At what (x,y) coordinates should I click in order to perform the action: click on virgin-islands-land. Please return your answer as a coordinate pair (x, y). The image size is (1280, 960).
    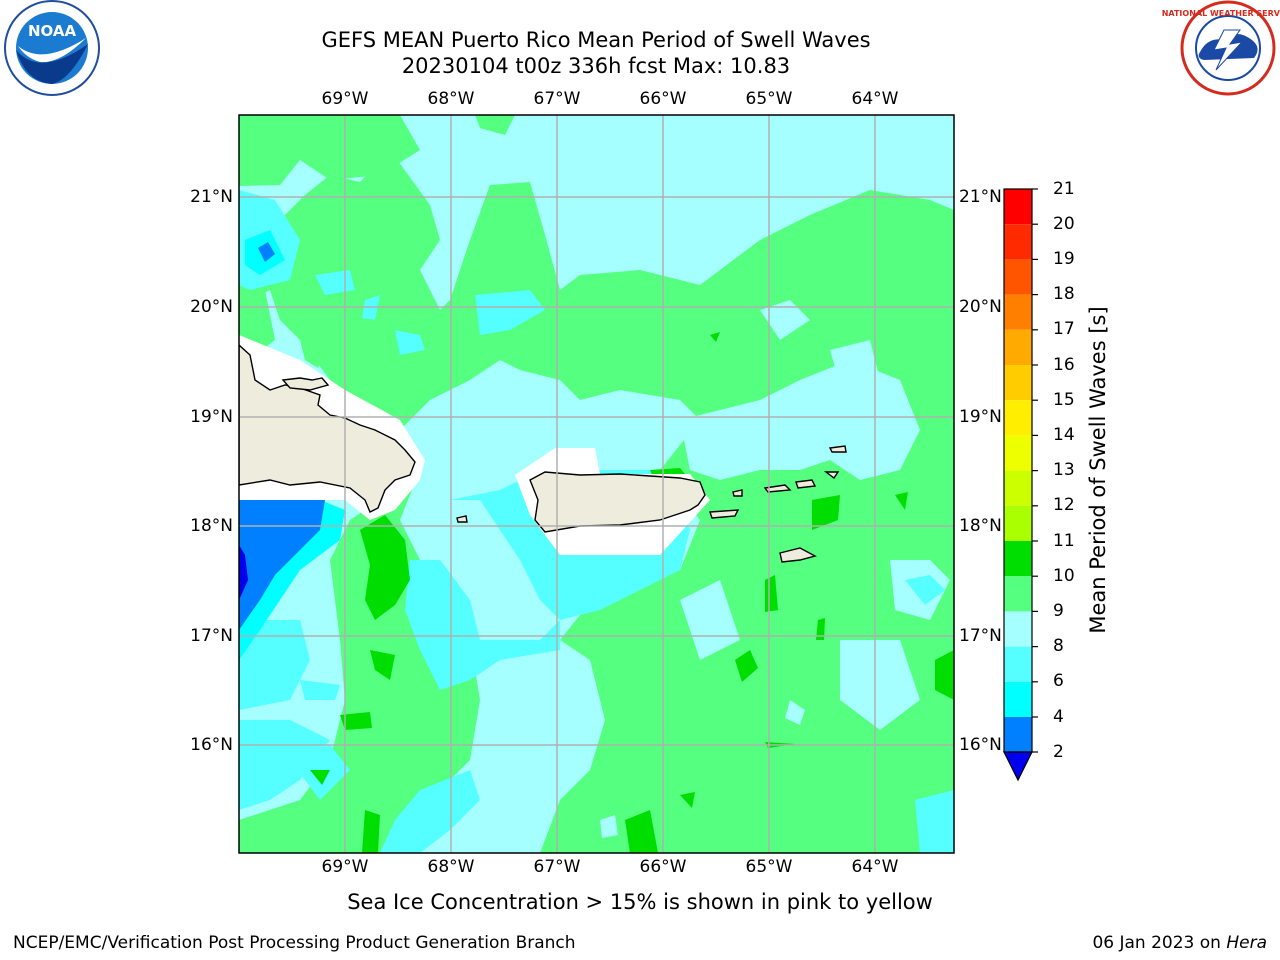
    Looking at the image, I should click on (798, 555).